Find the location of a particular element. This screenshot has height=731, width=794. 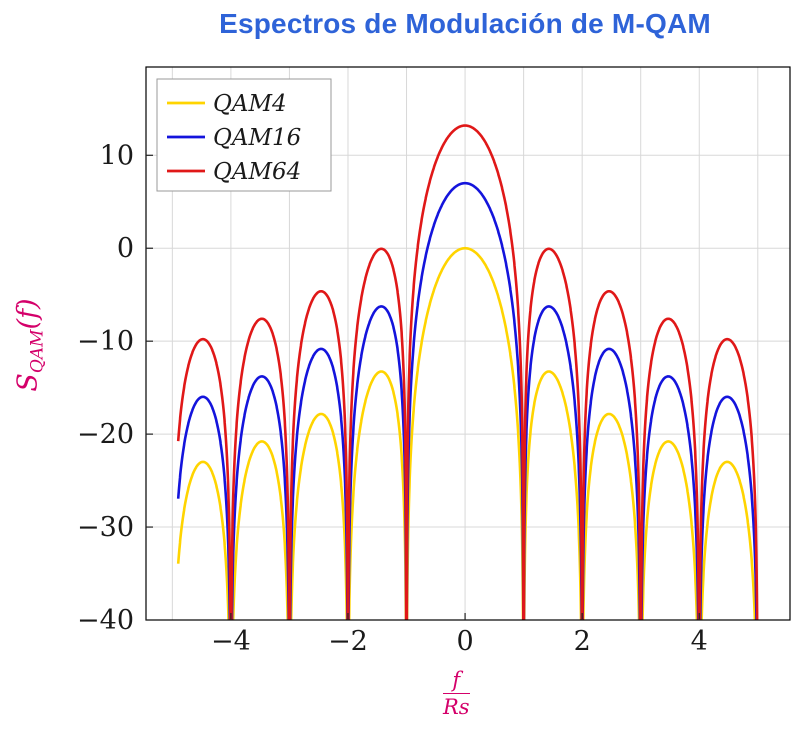

legend: QAM4 QAM16 QAM64 is located at coordinates (244, 135).